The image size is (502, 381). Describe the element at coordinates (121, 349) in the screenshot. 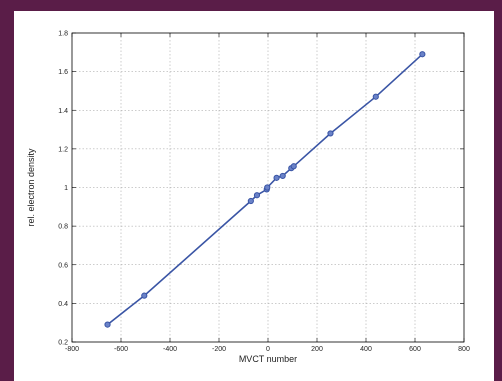

I see `x-tick-label: -600` at that location.